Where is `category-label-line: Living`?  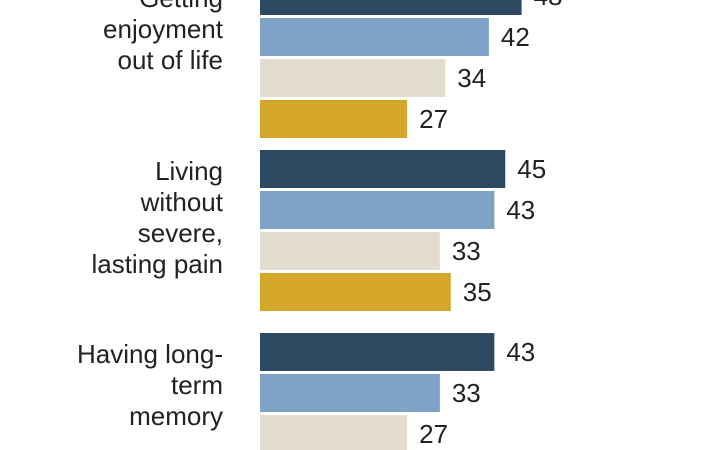
category-label-line: Living is located at coordinates (189, 171).